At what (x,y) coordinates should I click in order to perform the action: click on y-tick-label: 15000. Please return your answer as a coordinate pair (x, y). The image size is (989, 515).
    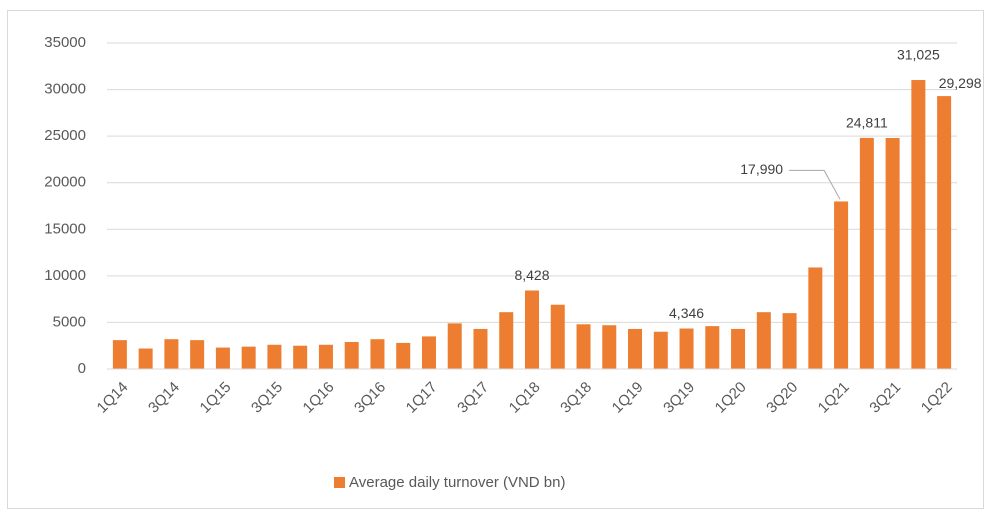
    Looking at the image, I should click on (65, 228).